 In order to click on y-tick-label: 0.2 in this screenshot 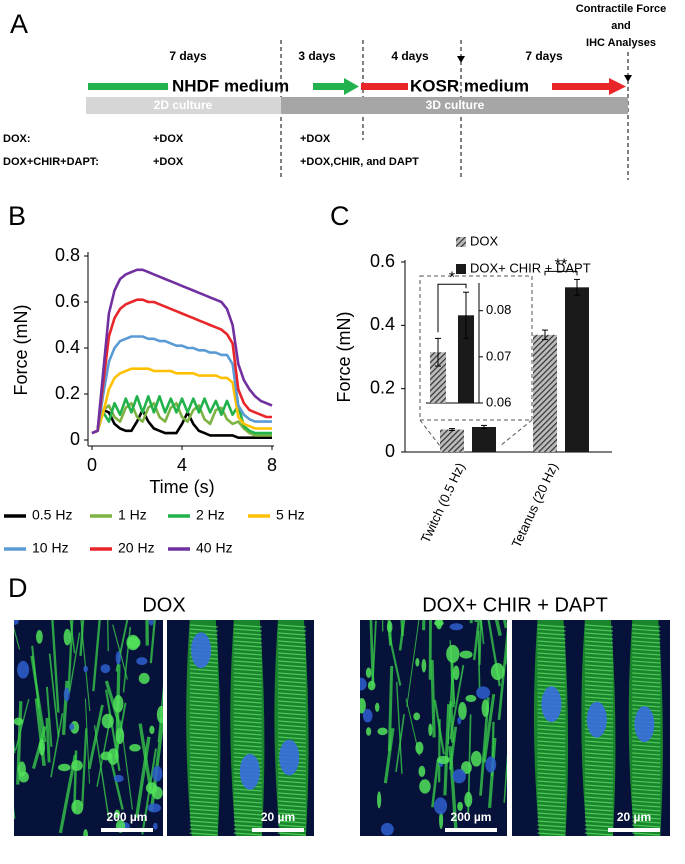, I will do `click(67, 393)`.